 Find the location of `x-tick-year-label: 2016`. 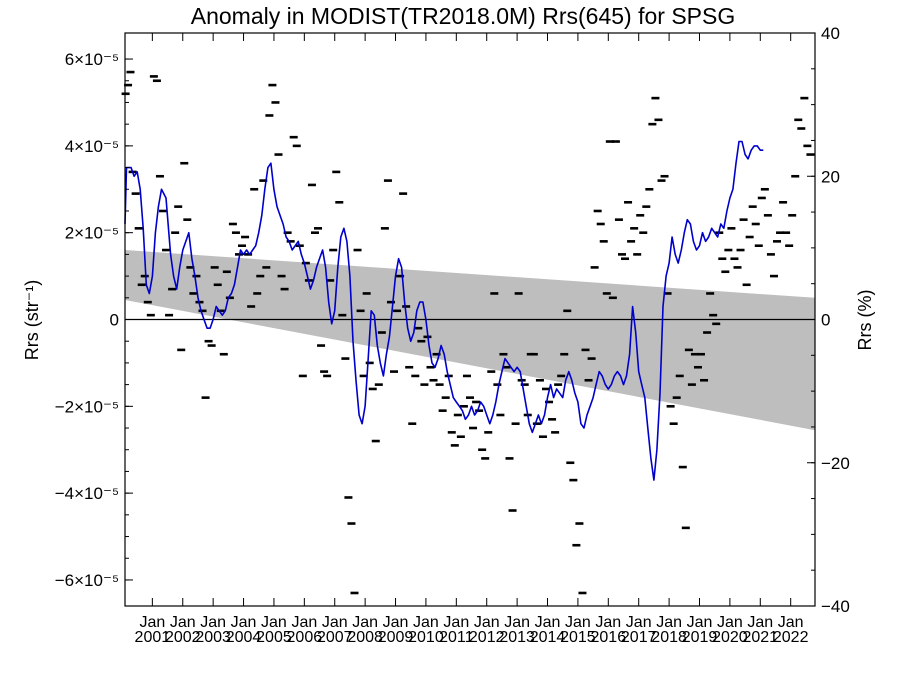

x-tick-year-label: 2016 is located at coordinates (609, 637).